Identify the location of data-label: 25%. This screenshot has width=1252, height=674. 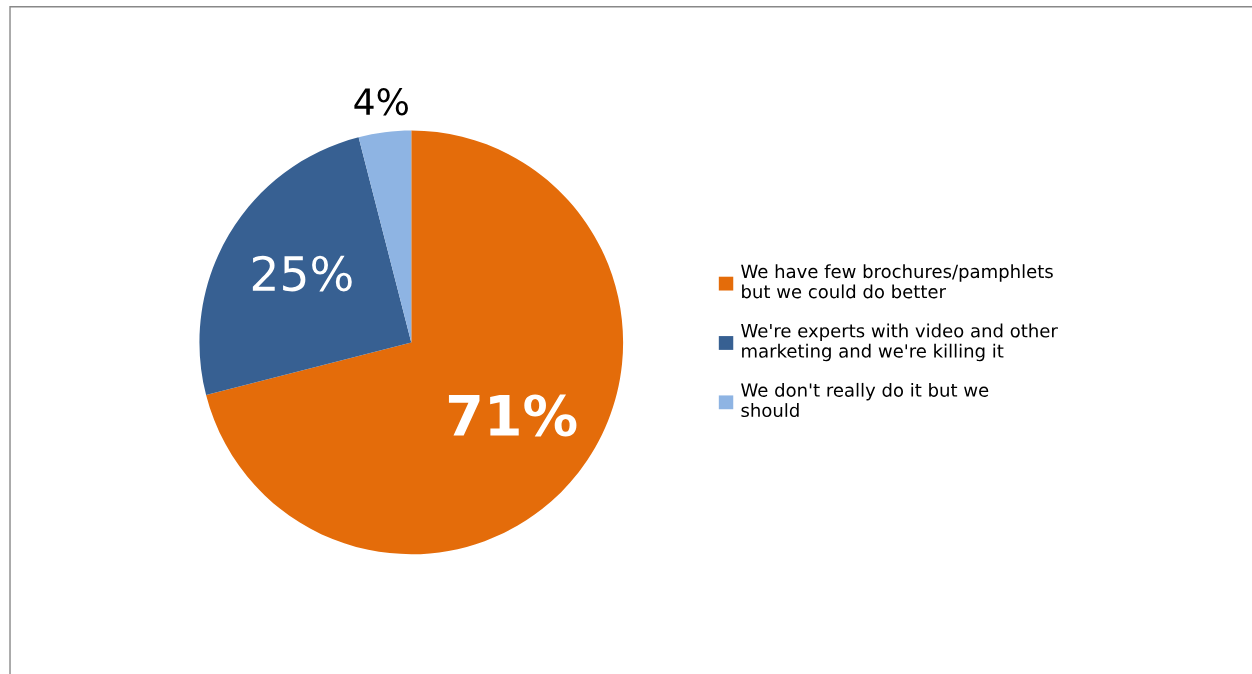
(302, 273).